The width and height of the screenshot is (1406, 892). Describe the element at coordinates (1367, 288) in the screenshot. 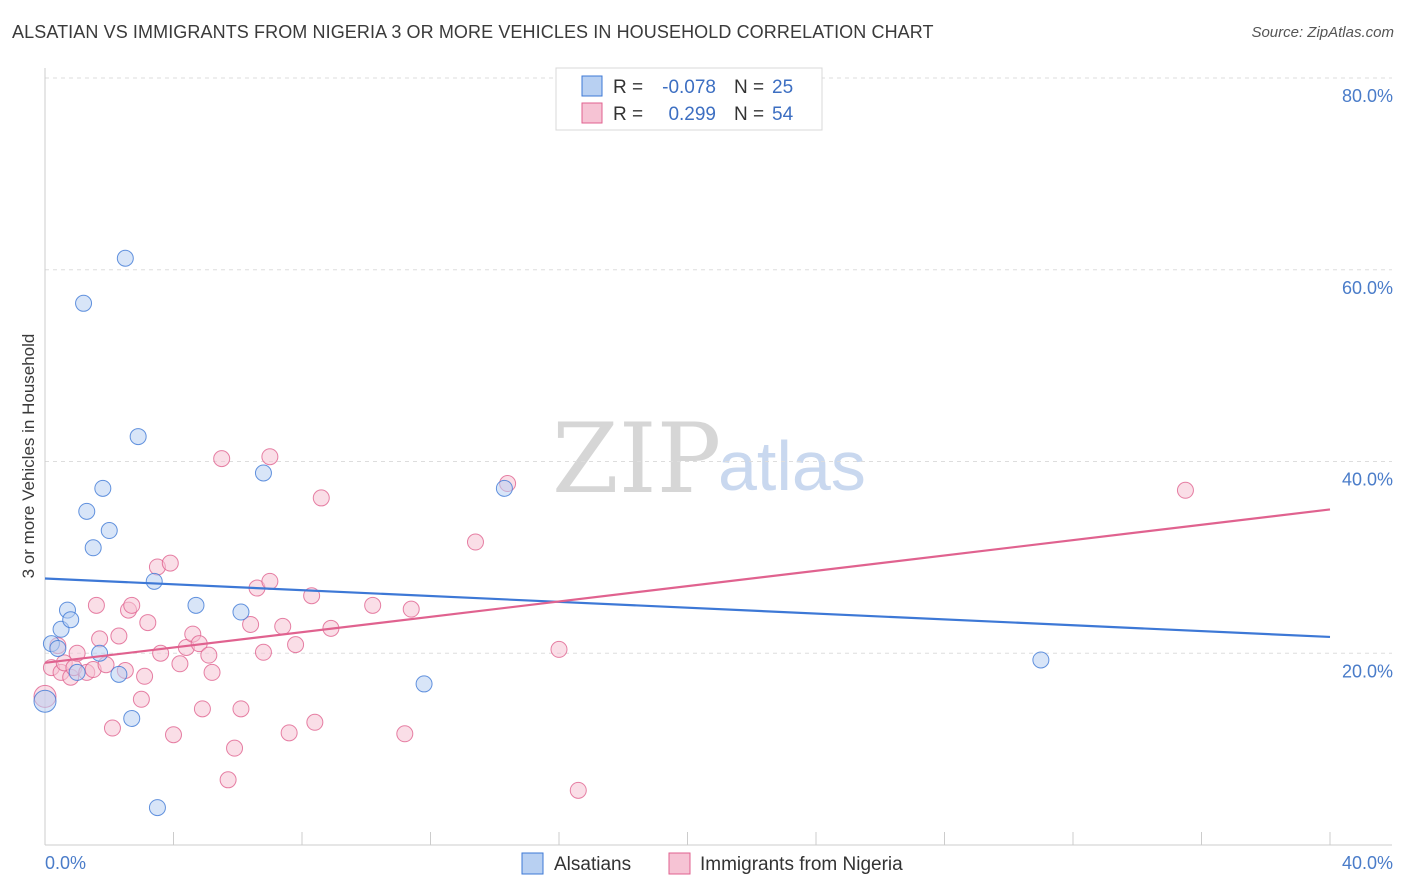

I see `y-tick-label-60: 60.0%` at that location.